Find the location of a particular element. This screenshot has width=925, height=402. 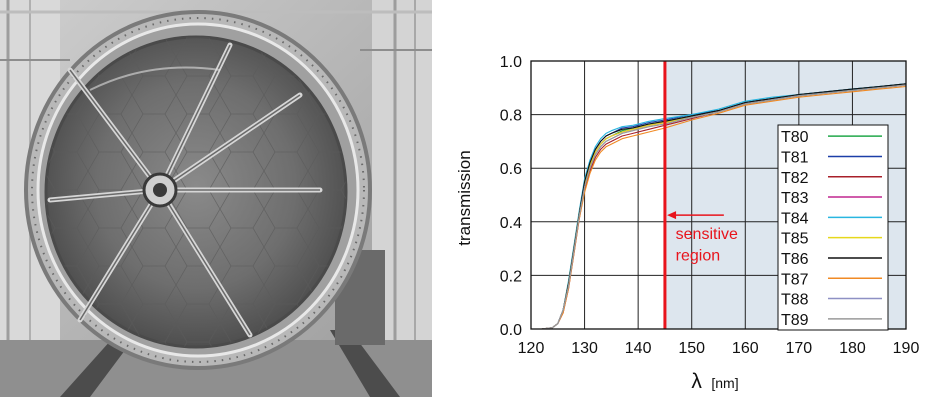

legend-label-T80: T80 is located at coordinates (795, 137).